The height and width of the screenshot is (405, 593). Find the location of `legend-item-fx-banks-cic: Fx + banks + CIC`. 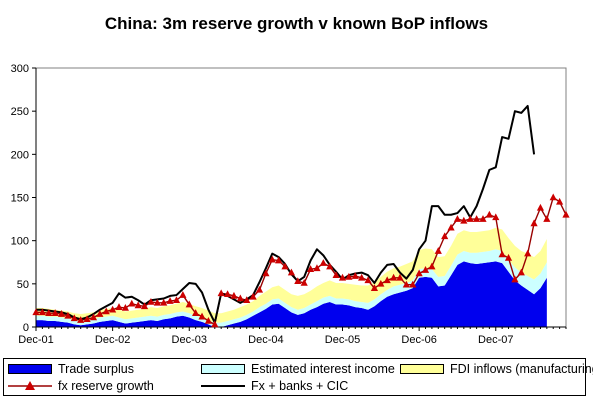

legend-item-fx-banks-cic: Fx + banks + CIC is located at coordinates (274, 386).